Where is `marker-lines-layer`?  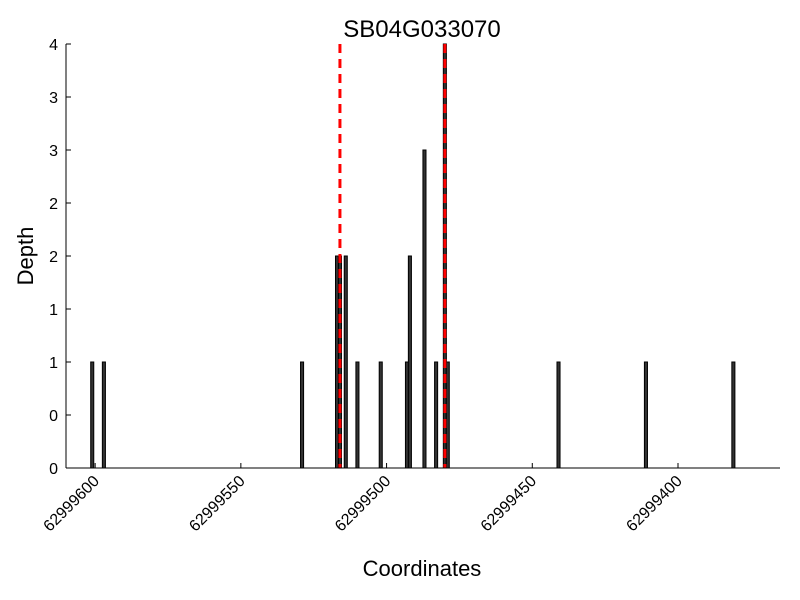
marker-lines-layer is located at coordinates (392, 256).